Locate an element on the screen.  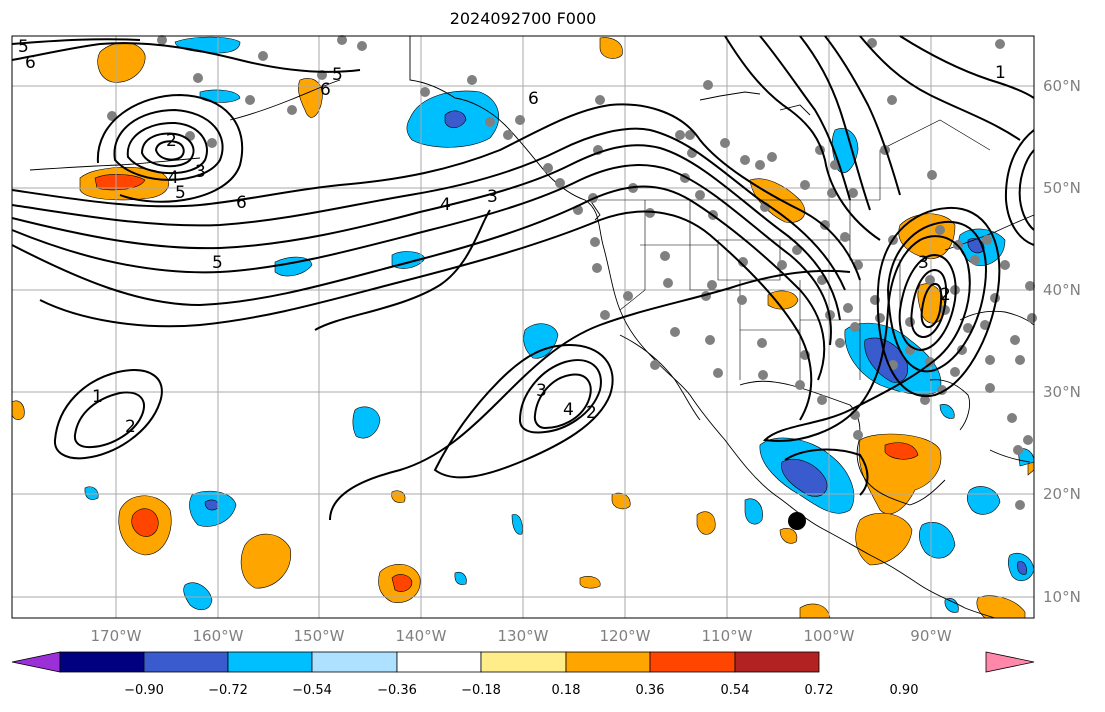
colorbar-tick-label: −0.72 is located at coordinates (228, 690).